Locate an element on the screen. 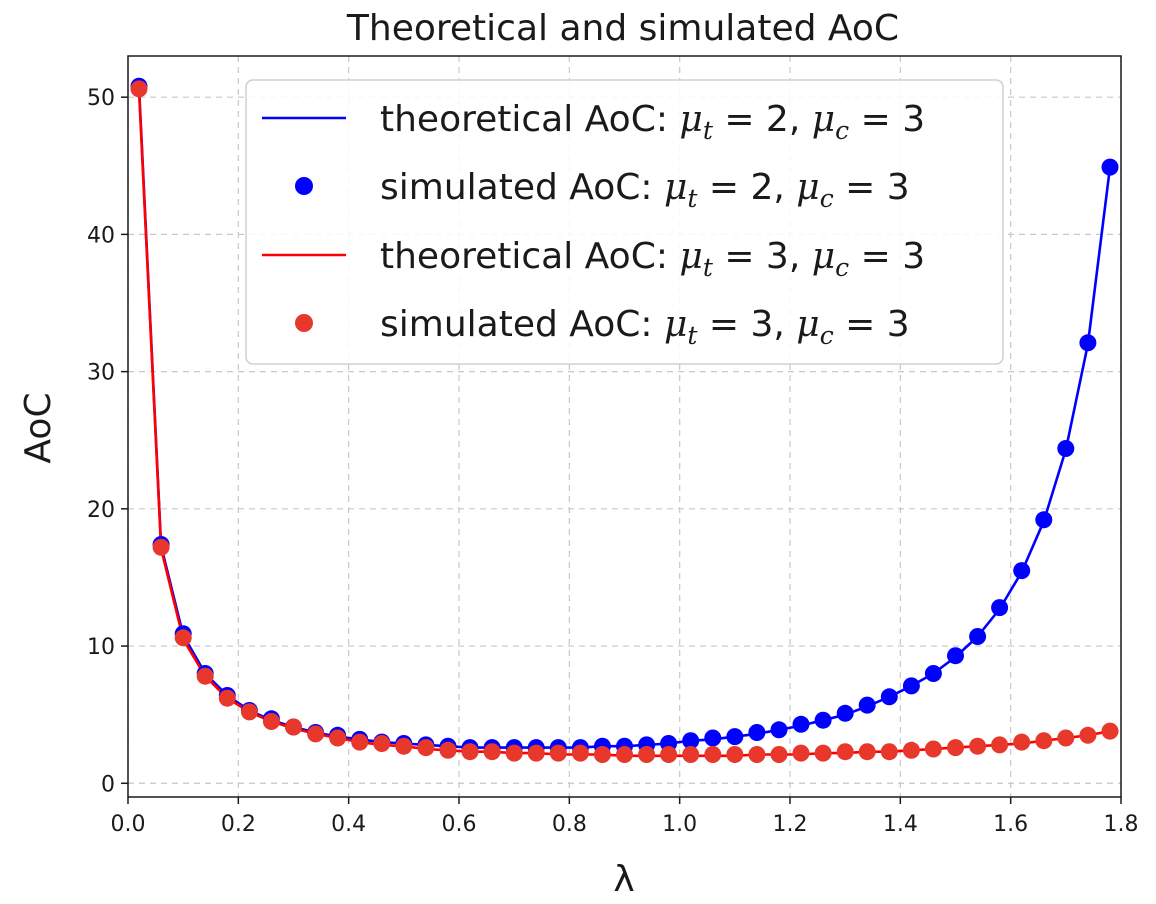 Image resolution: width=1156 pixels, height=904 pixels. legend-label: theoretical AoC: μt = 3, μc = 3 is located at coordinates (652, 259).